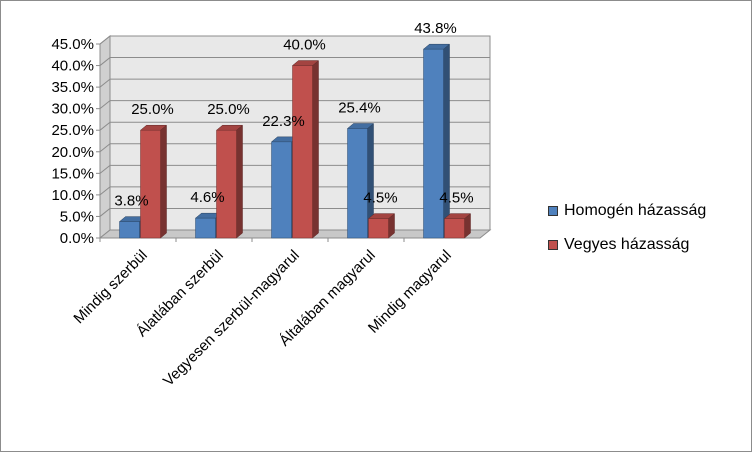  What do you see at coordinates (627, 244) in the screenshot?
I see `legend-label-vegyes: Vegyes házasság` at bounding box center [627, 244].